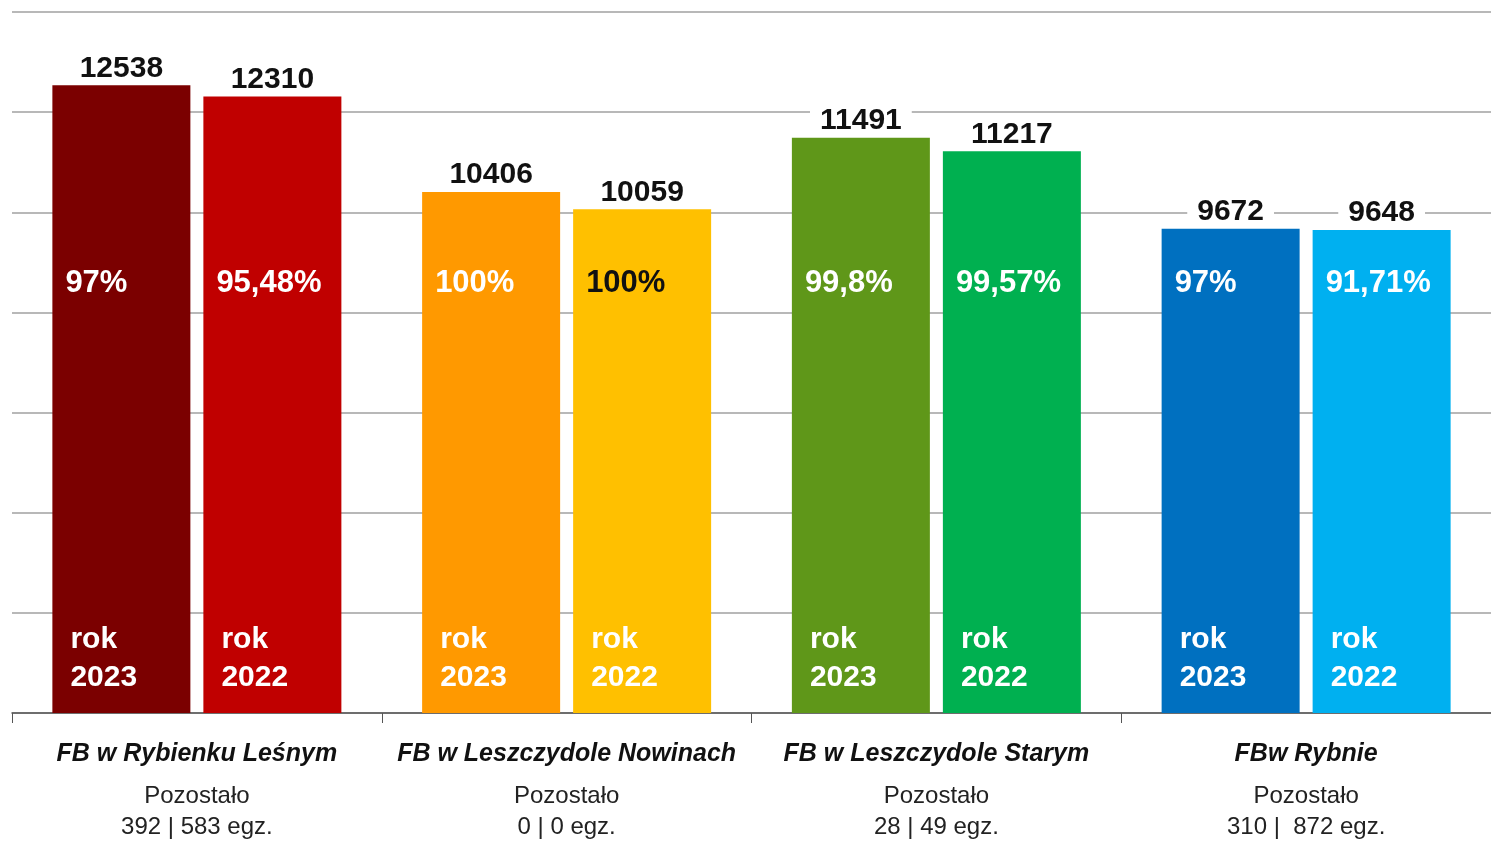  Describe the element at coordinates (1381, 211) in the screenshot. I see `data-label: 9648` at that location.